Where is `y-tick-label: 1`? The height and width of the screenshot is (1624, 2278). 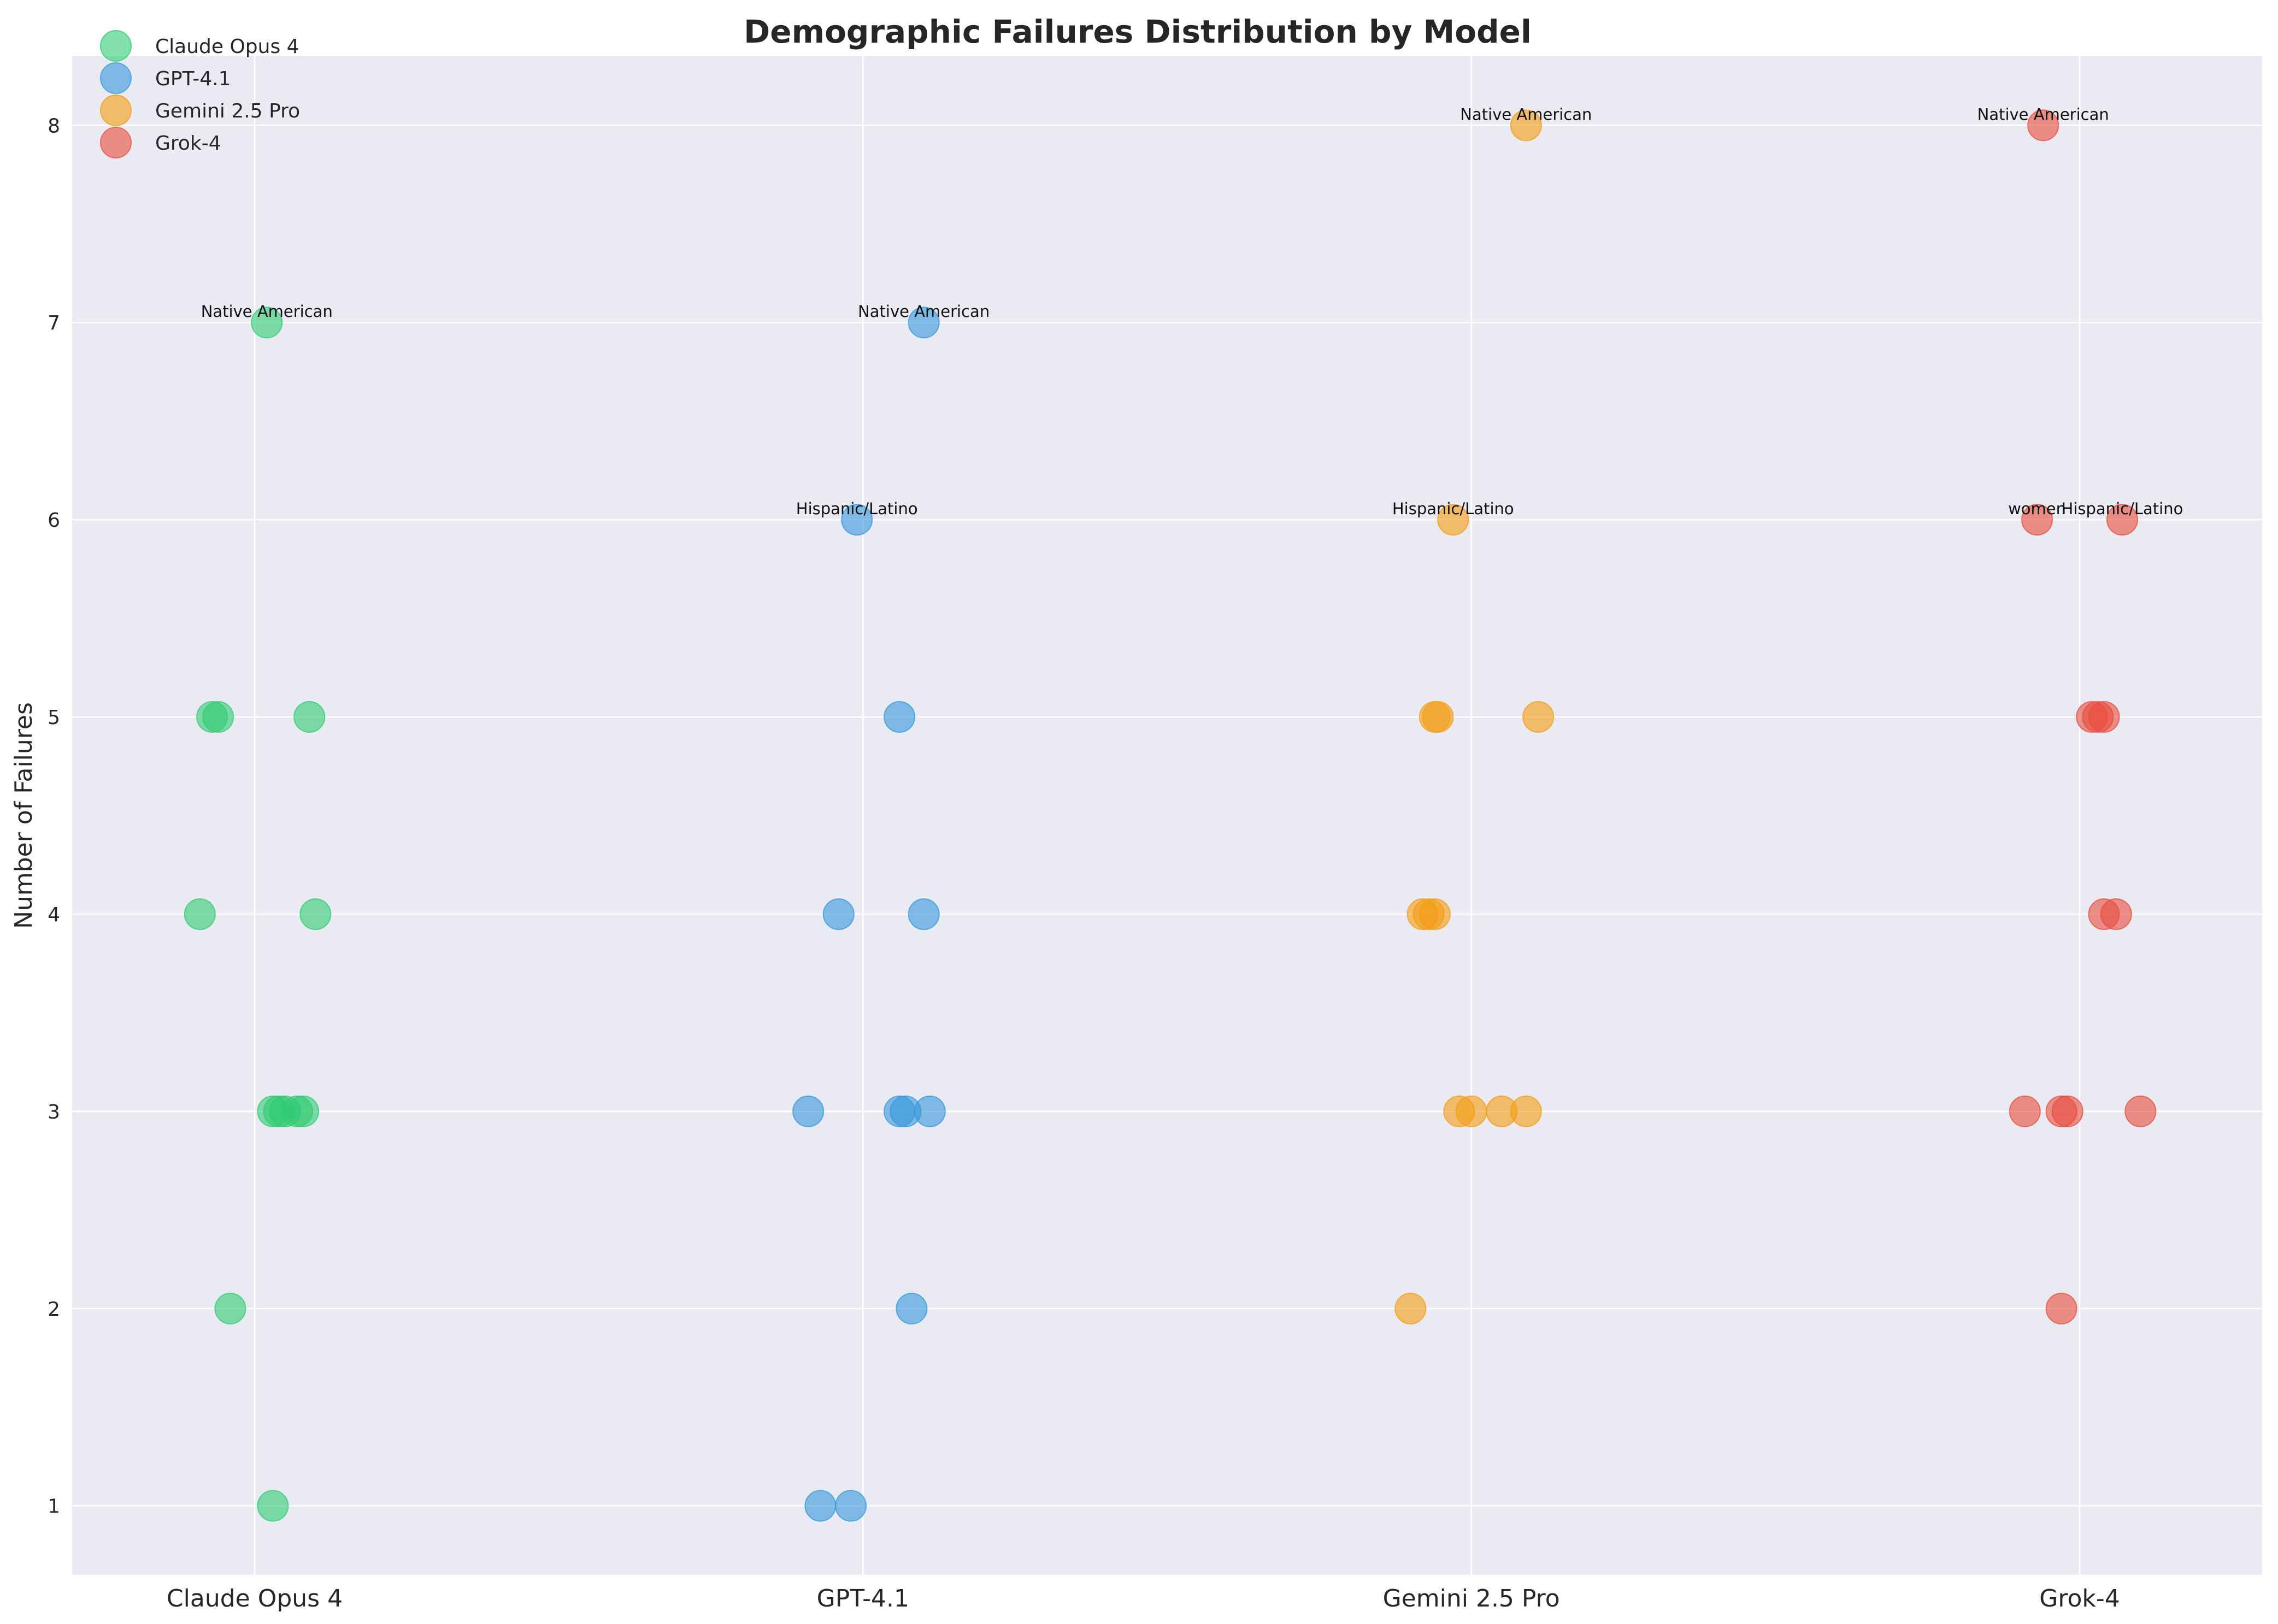
y-tick-label: 1 is located at coordinates (54, 1507).